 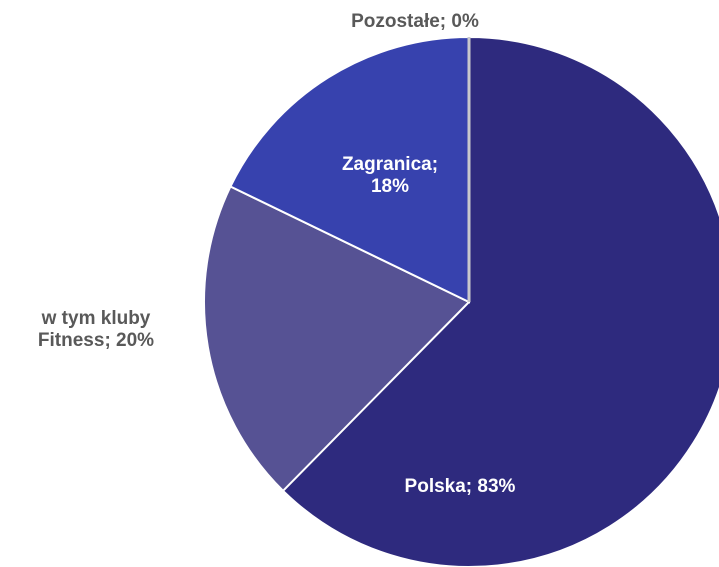 I want to click on slice-label: Zagranica; 18%, so click(x=390, y=175).